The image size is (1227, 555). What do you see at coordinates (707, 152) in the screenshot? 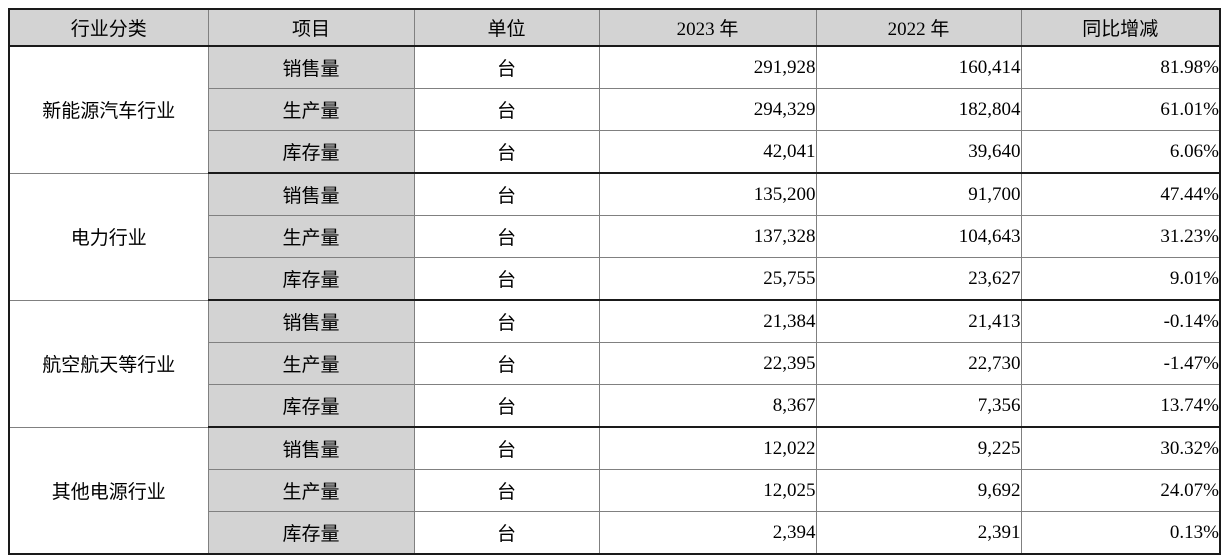
I see `value-2023-cell: 42,041` at bounding box center [707, 152].